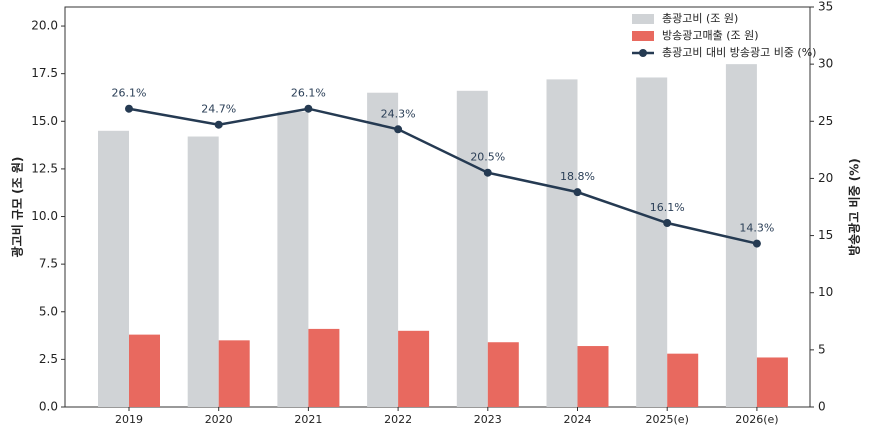 The height and width of the screenshot is (430, 870). What do you see at coordinates (667, 419) in the screenshot?
I see `x-tick-label: 2025(e)` at bounding box center [667, 419].